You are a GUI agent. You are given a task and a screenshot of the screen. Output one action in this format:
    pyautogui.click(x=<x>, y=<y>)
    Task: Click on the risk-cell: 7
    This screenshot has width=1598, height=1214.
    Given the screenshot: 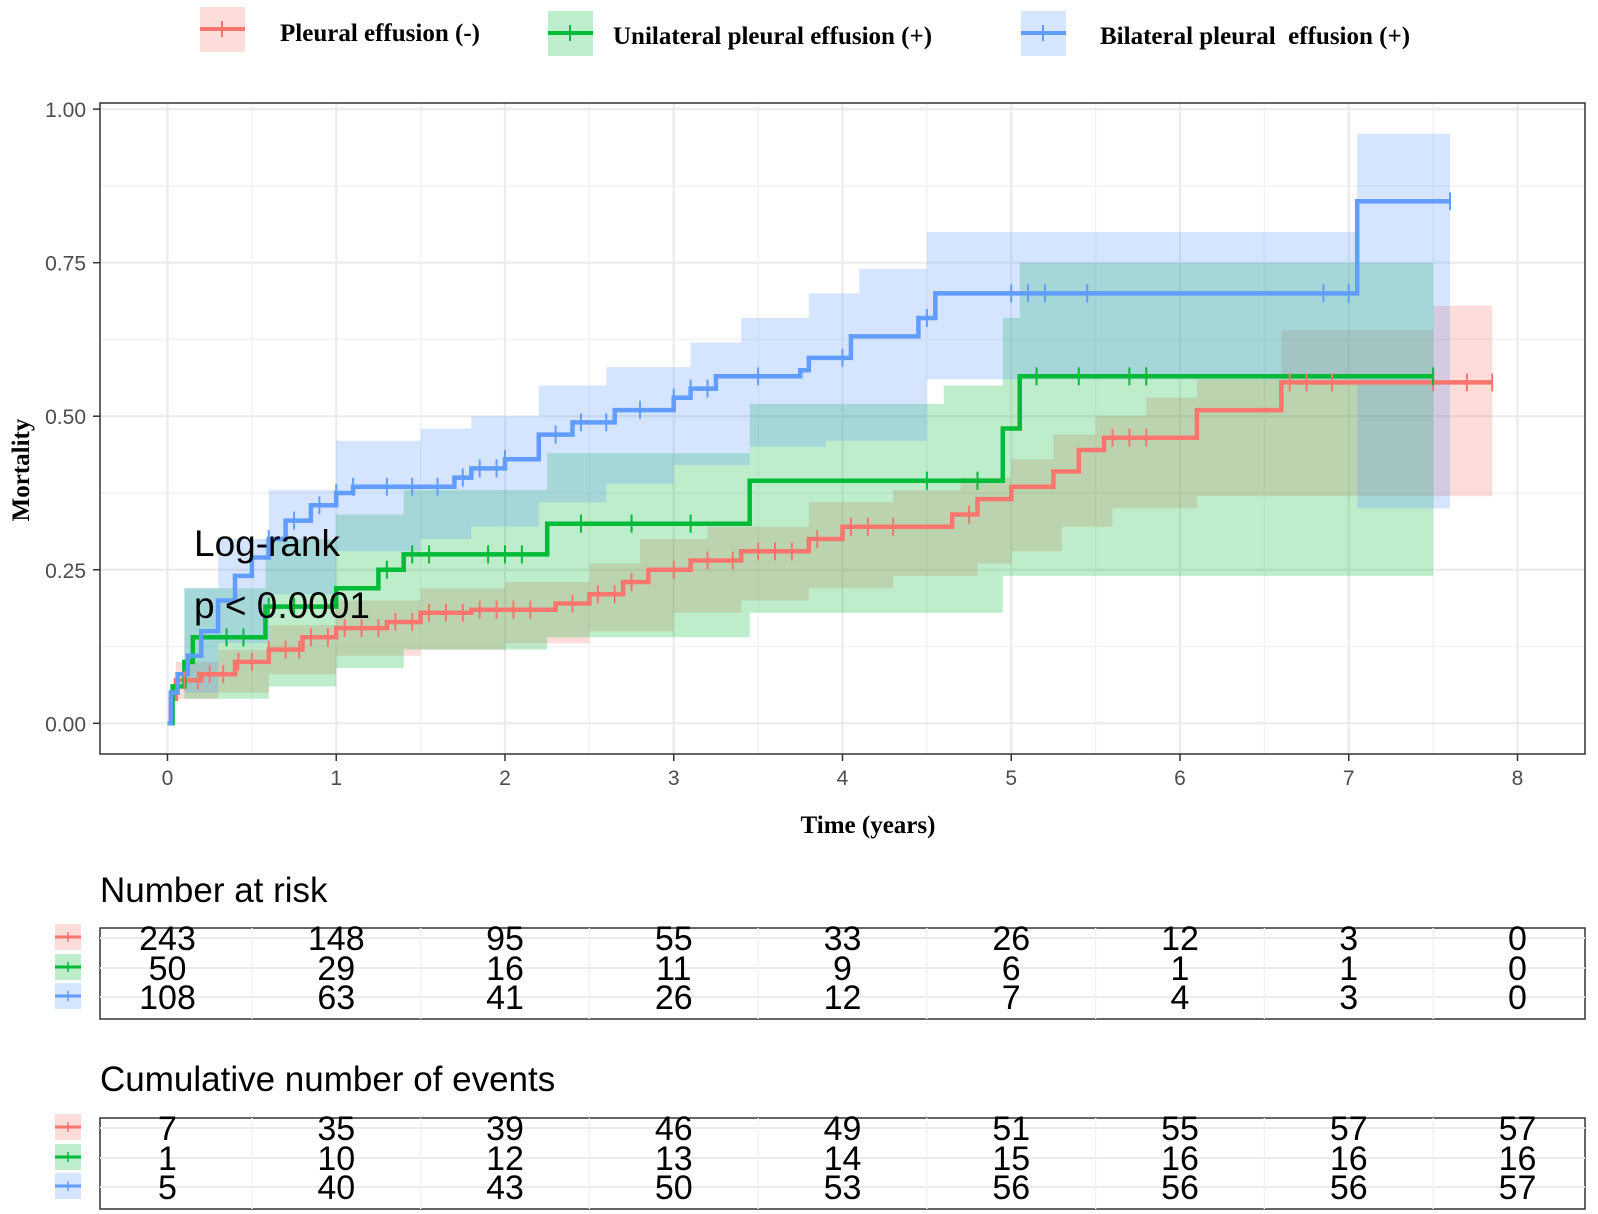 What is the action you would take?
    pyautogui.click(x=1011, y=998)
    